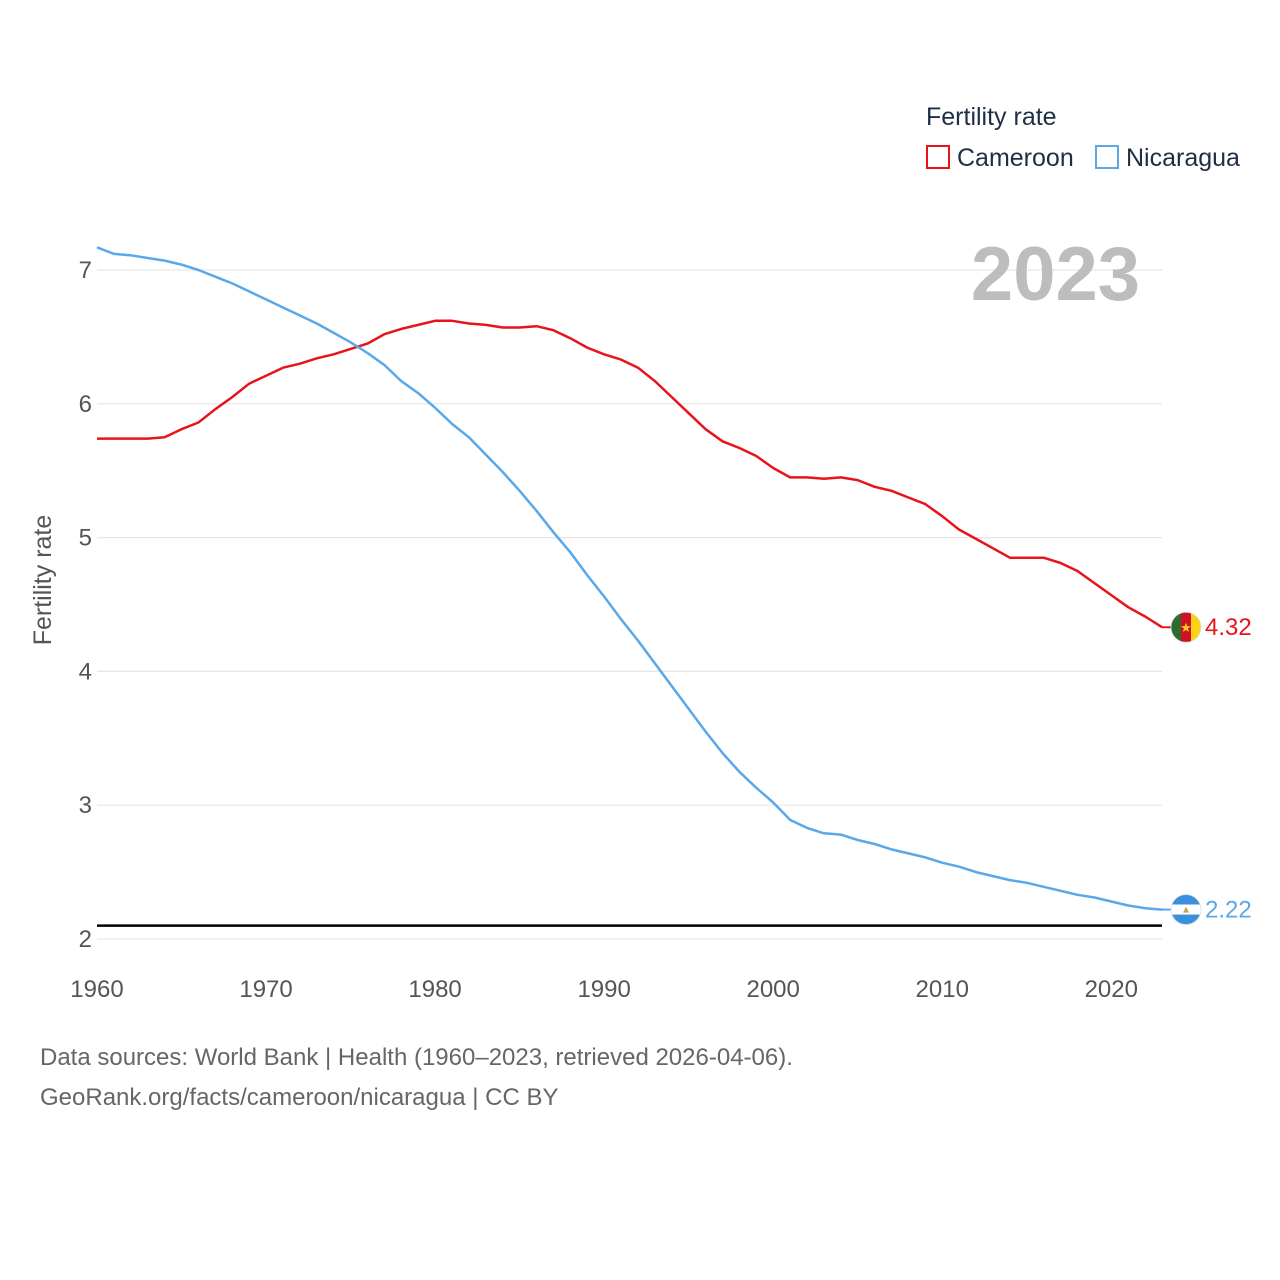  I want to click on nicaragua-flag-icon, so click(1182, 909).